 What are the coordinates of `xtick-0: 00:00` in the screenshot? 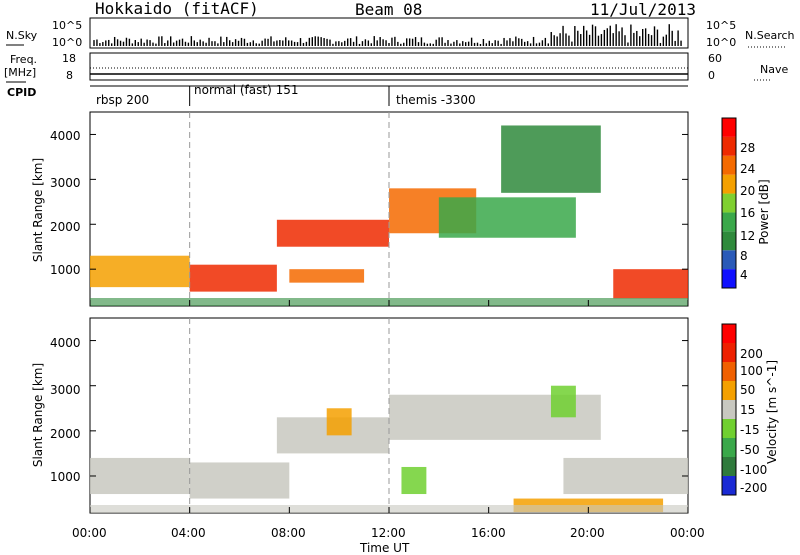 It's located at (89, 533).